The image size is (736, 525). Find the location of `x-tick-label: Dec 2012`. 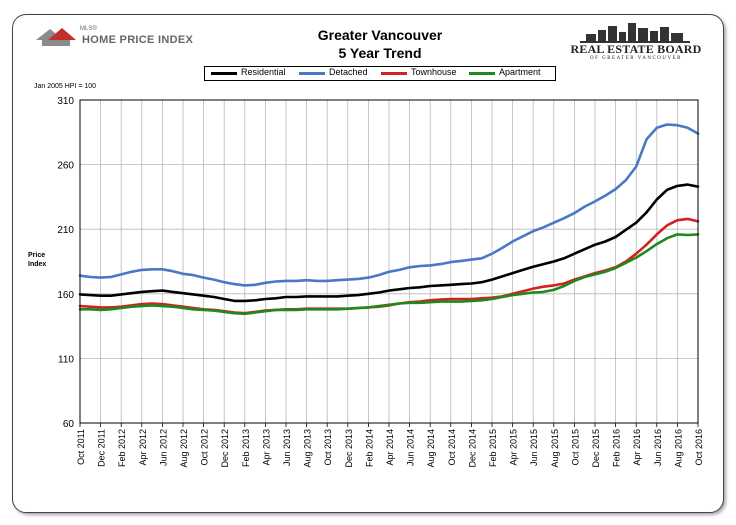

x-tick-label: Dec 2012 is located at coordinates (225, 448).